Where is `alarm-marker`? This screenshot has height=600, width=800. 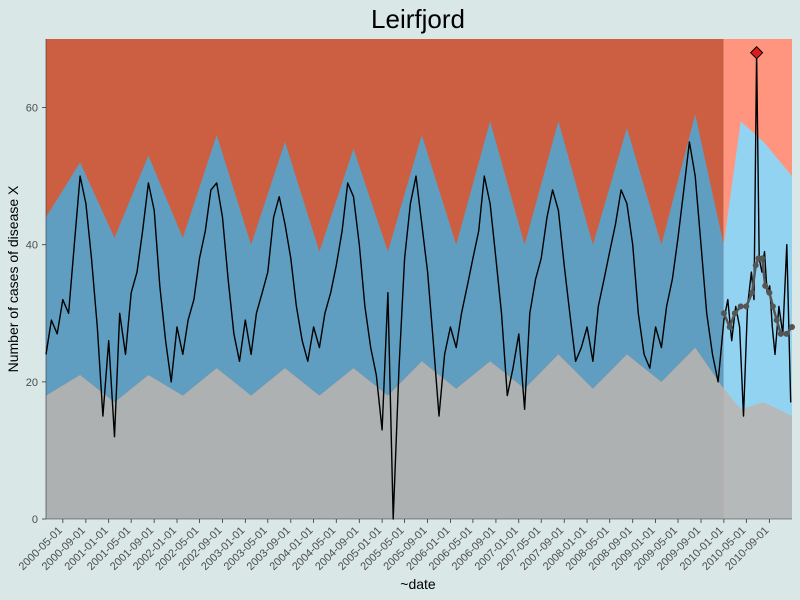
alarm-marker is located at coordinates (756, 53).